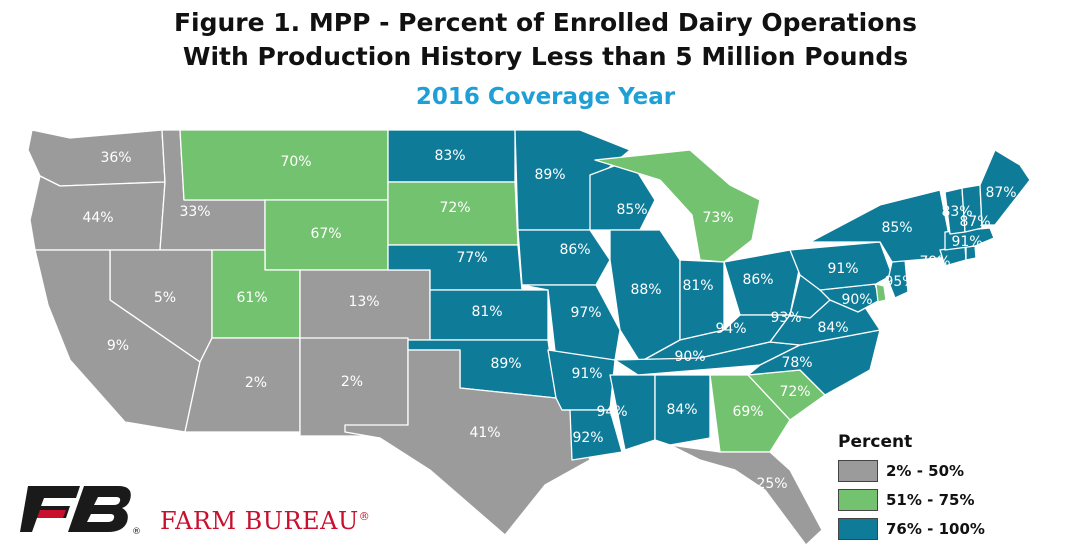 The image size is (1091, 556). What do you see at coordinates (757, 280) in the screenshot?
I see `state-label-oh: 86%` at bounding box center [757, 280].